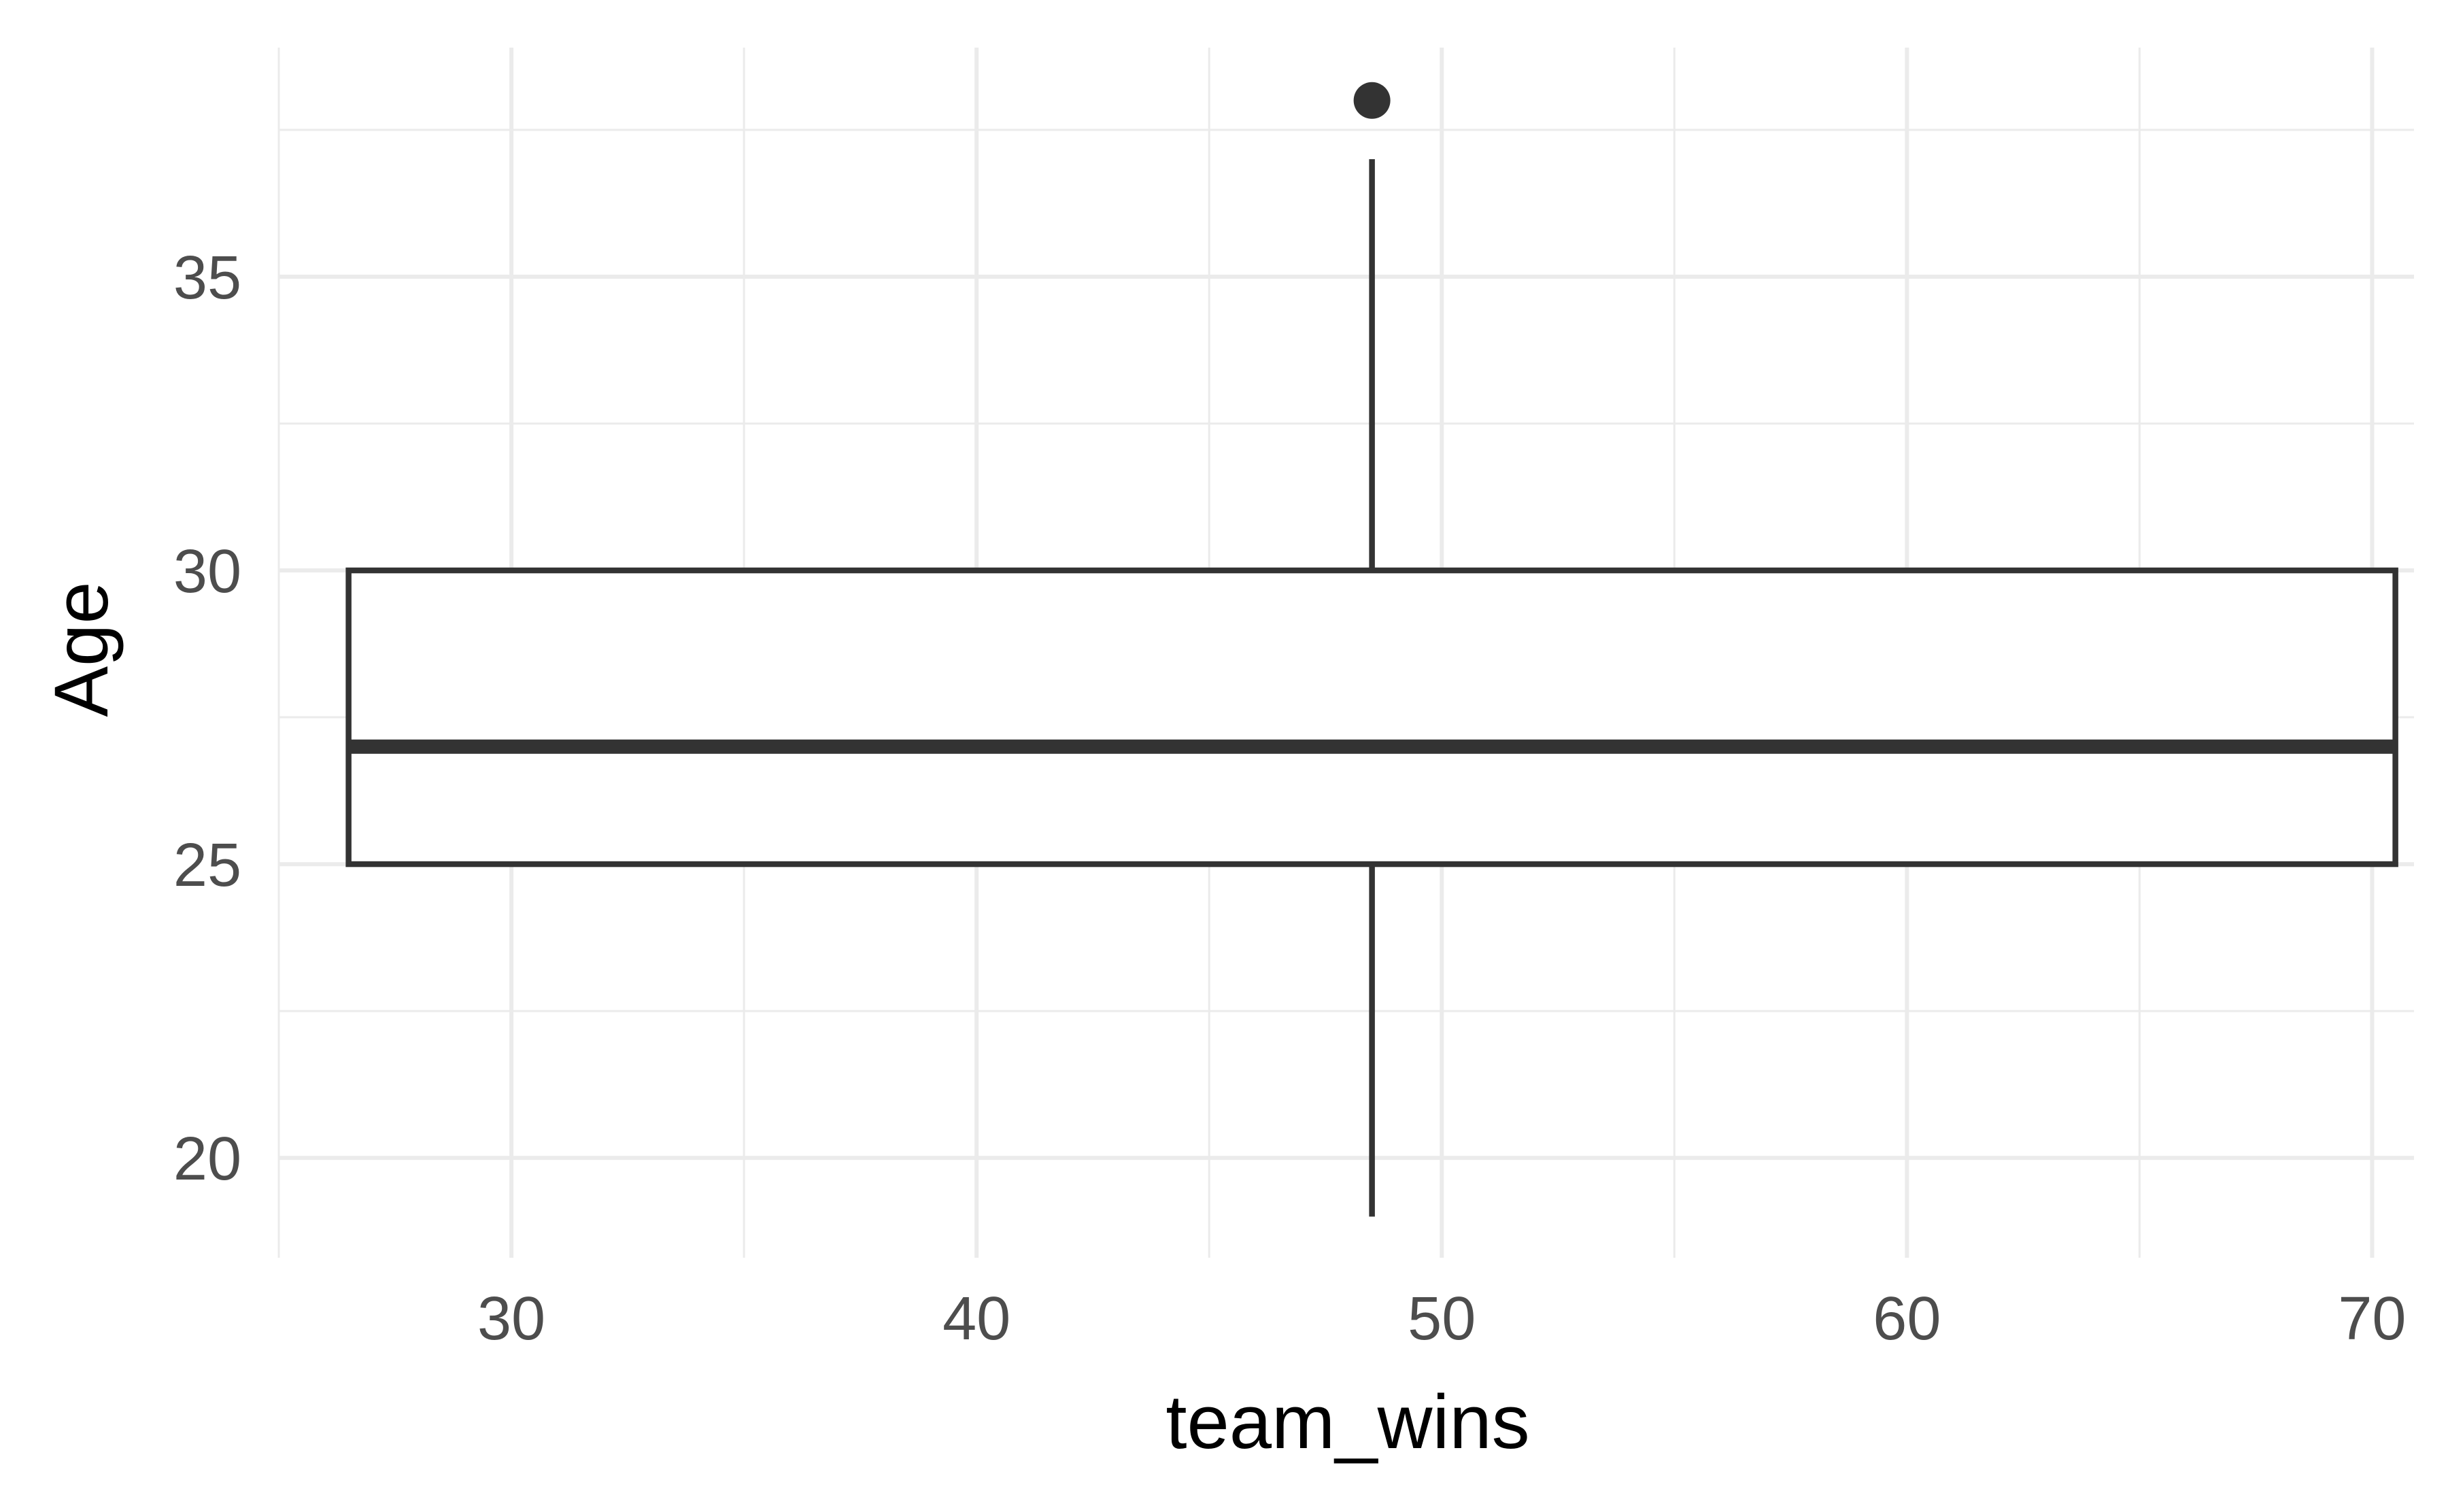  I want to click on y-tick-label: 20, so click(207, 1159).